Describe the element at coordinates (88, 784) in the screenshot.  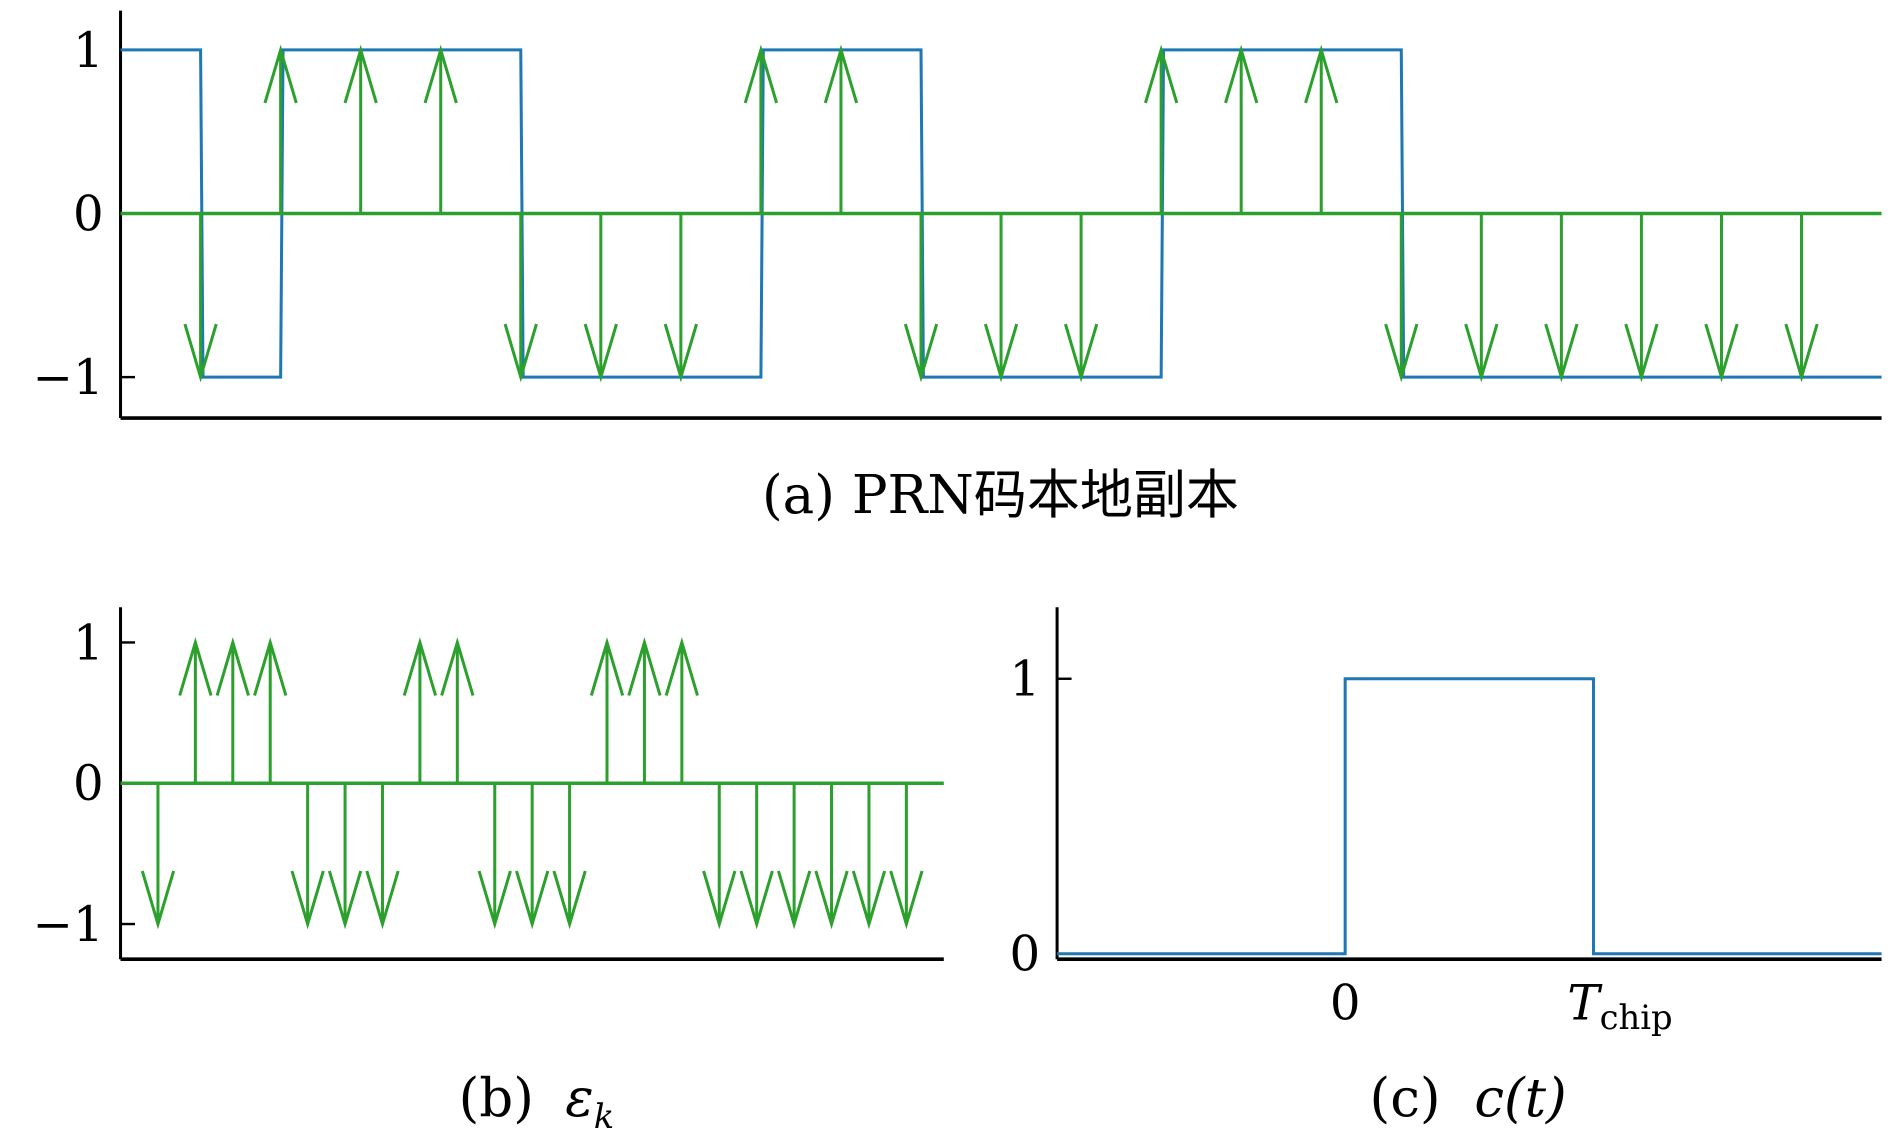
I see `panel-b-ytick-label: 0` at that location.